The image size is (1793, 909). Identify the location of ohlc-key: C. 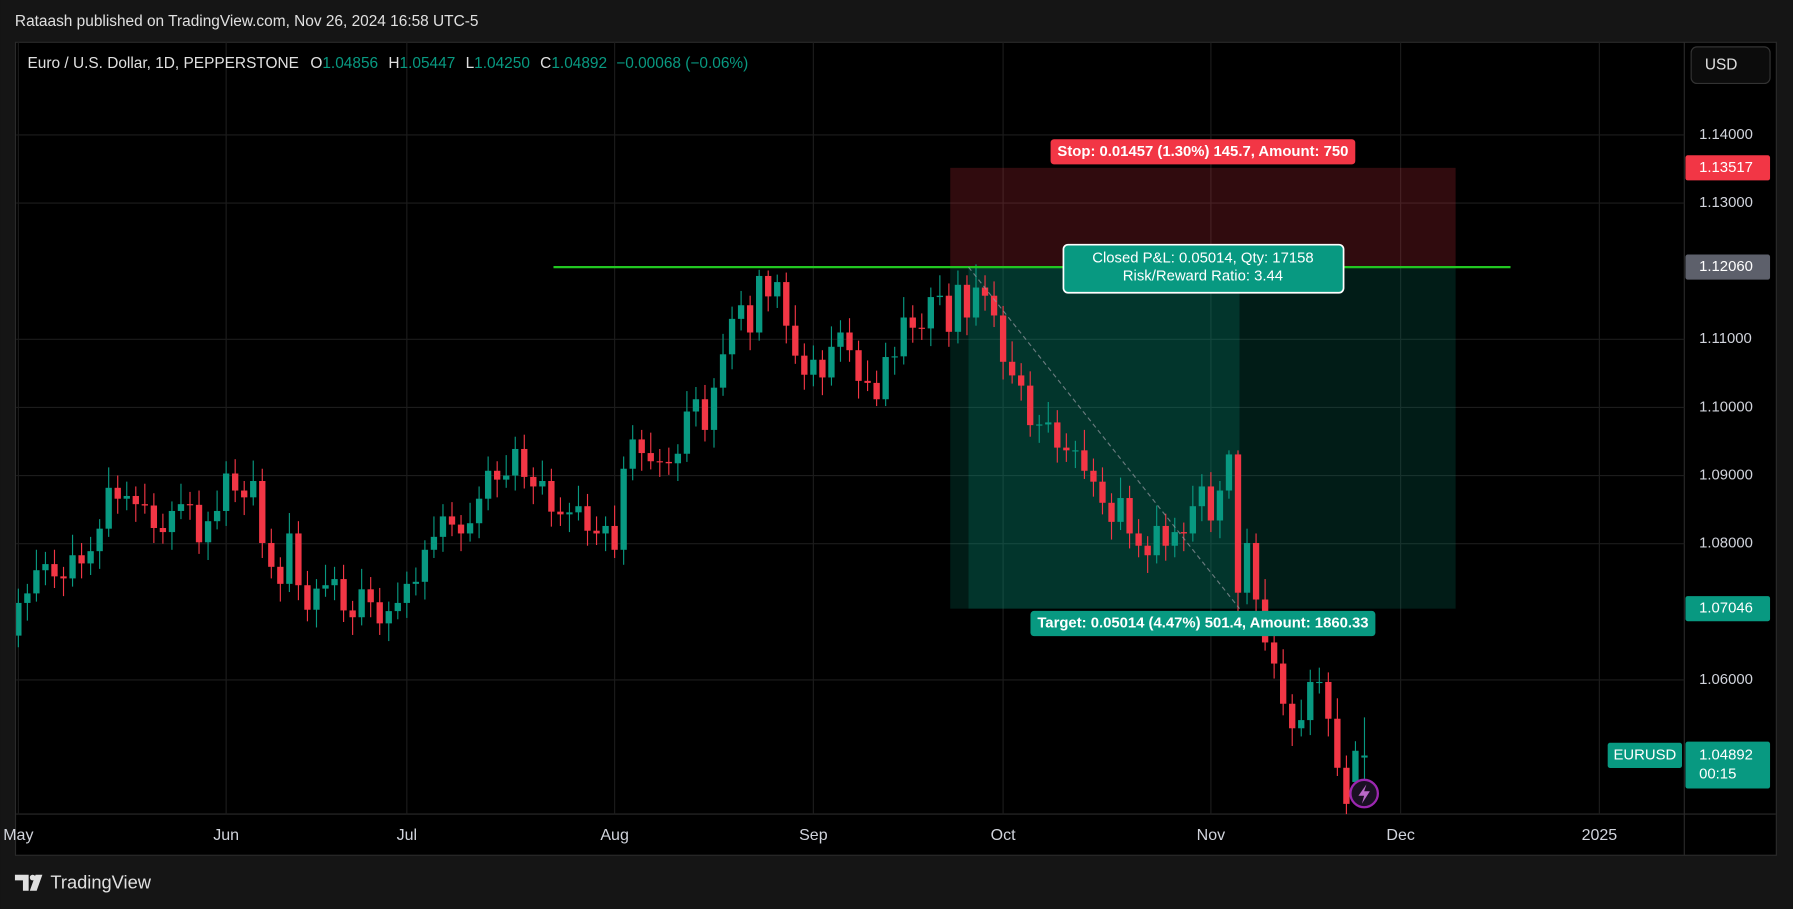
(545, 63).